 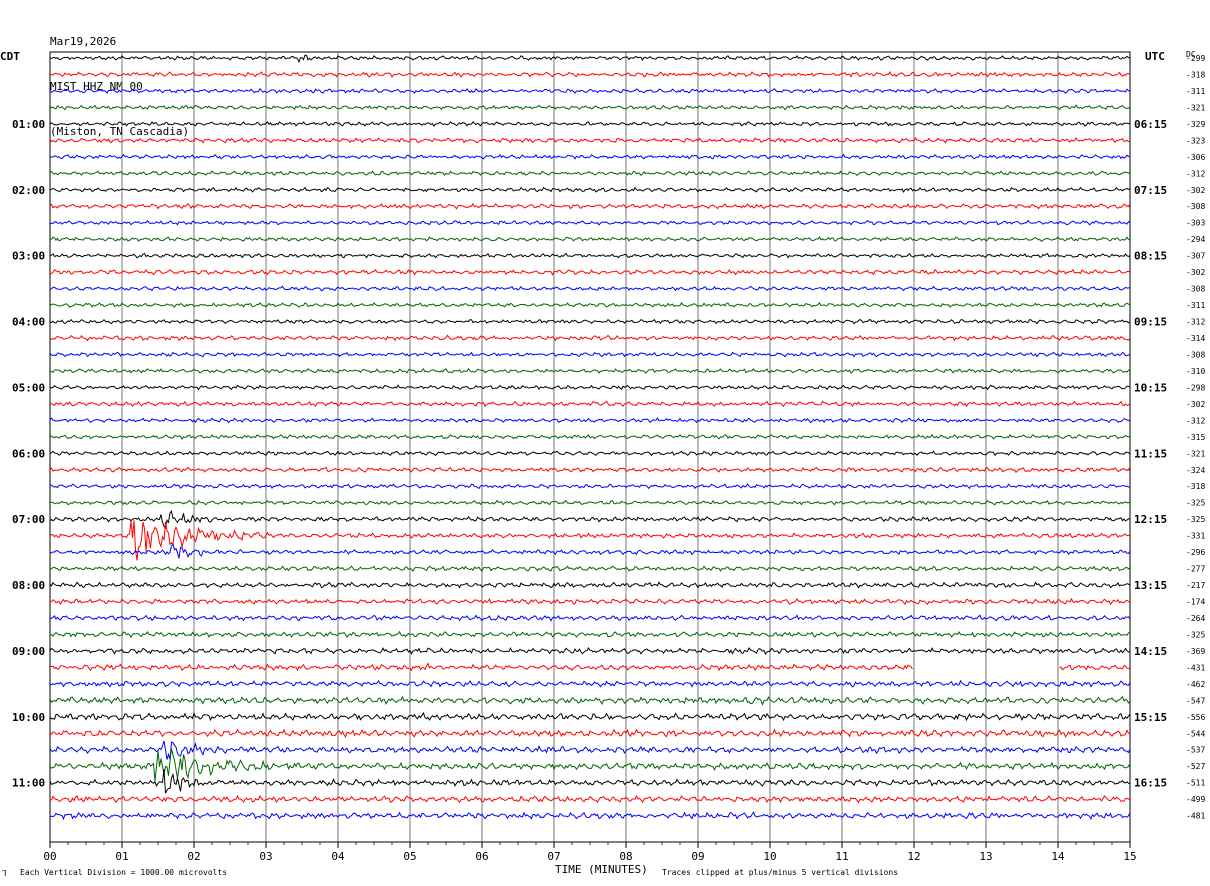 I want to click on header-location: (Miston, TN Cascadia), so click(x=120, y=131).